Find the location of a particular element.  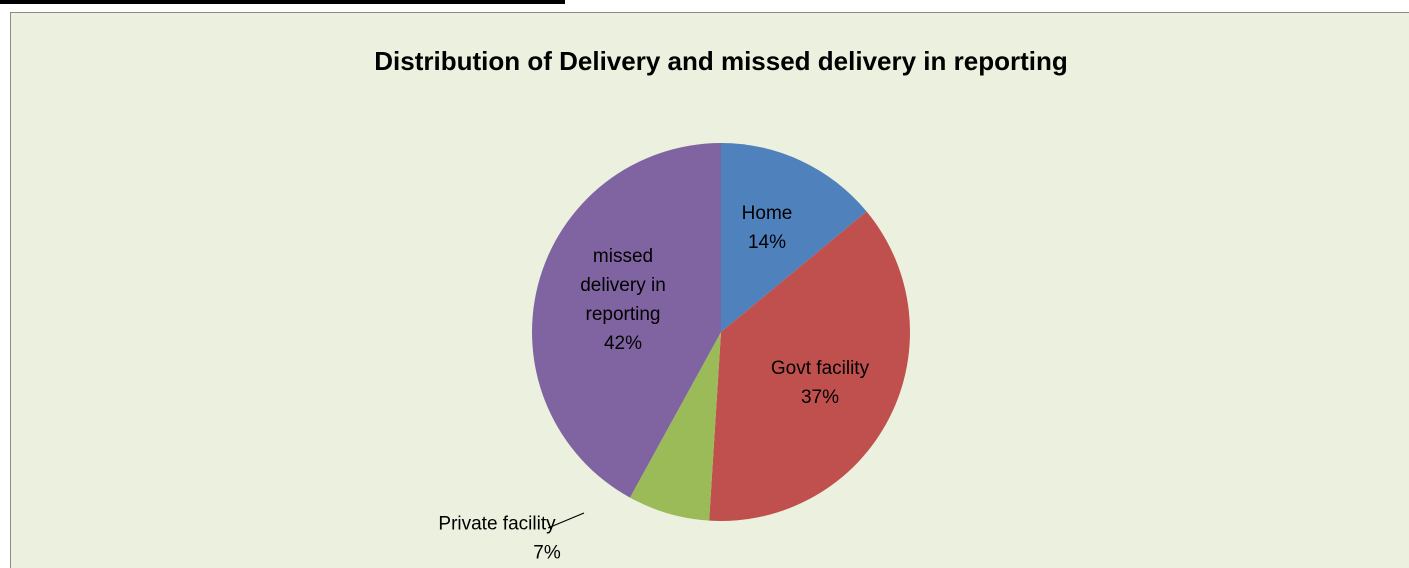

top-bar is located at coordinates (282, 2).